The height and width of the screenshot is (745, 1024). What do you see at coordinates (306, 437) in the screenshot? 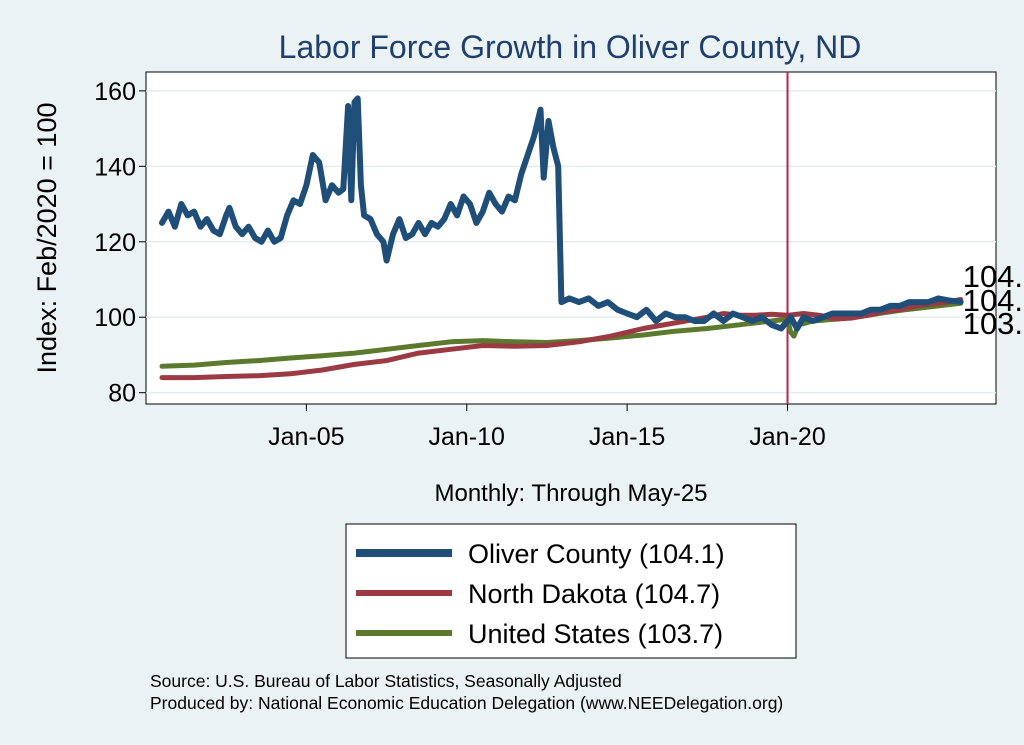
I see `x-tick-label-Jan-05: Jan-05` at bounding box center [306, 437].